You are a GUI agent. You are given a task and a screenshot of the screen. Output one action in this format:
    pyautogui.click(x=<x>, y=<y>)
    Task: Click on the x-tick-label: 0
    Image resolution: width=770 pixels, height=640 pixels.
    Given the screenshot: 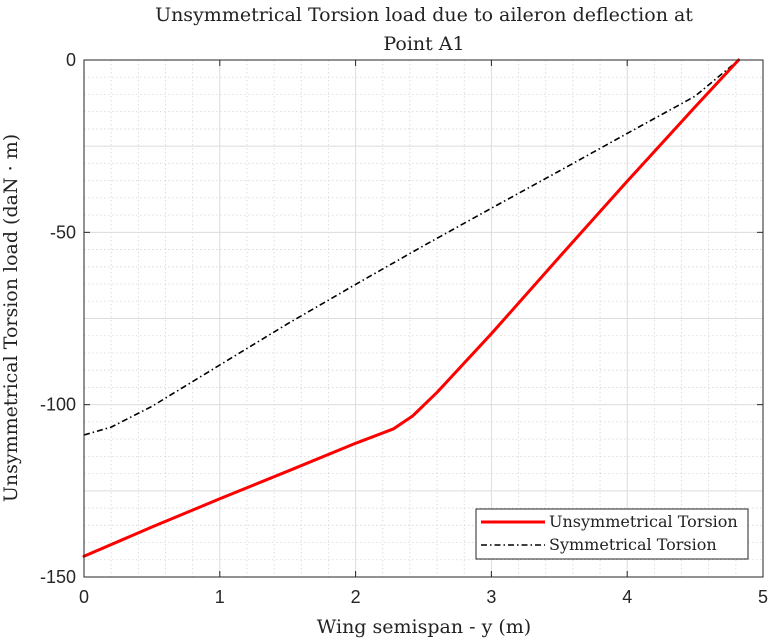 What is the action you would take?
    pyautogui.click(x=84, y=597)
    